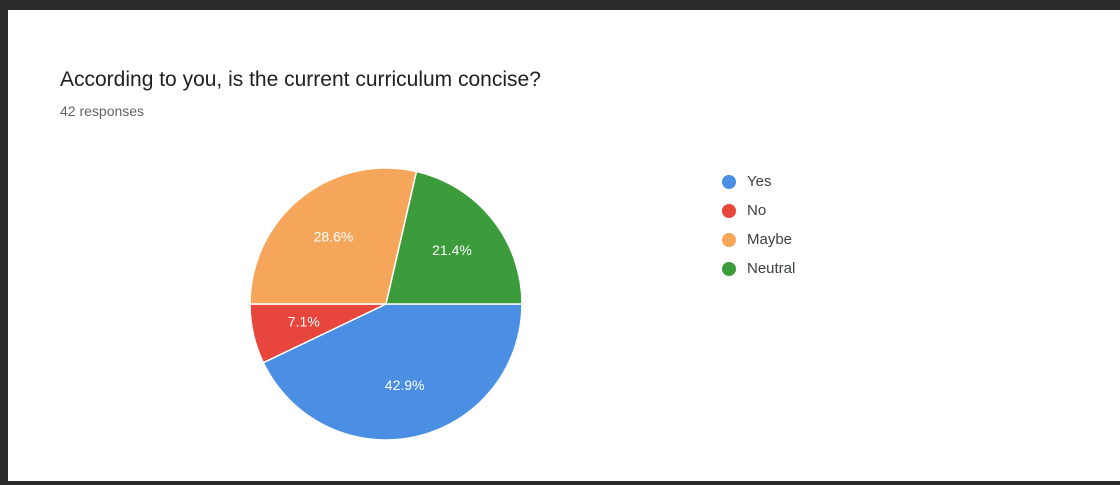  I want to click on legend-label-yes: Yes, so click(759, 181).